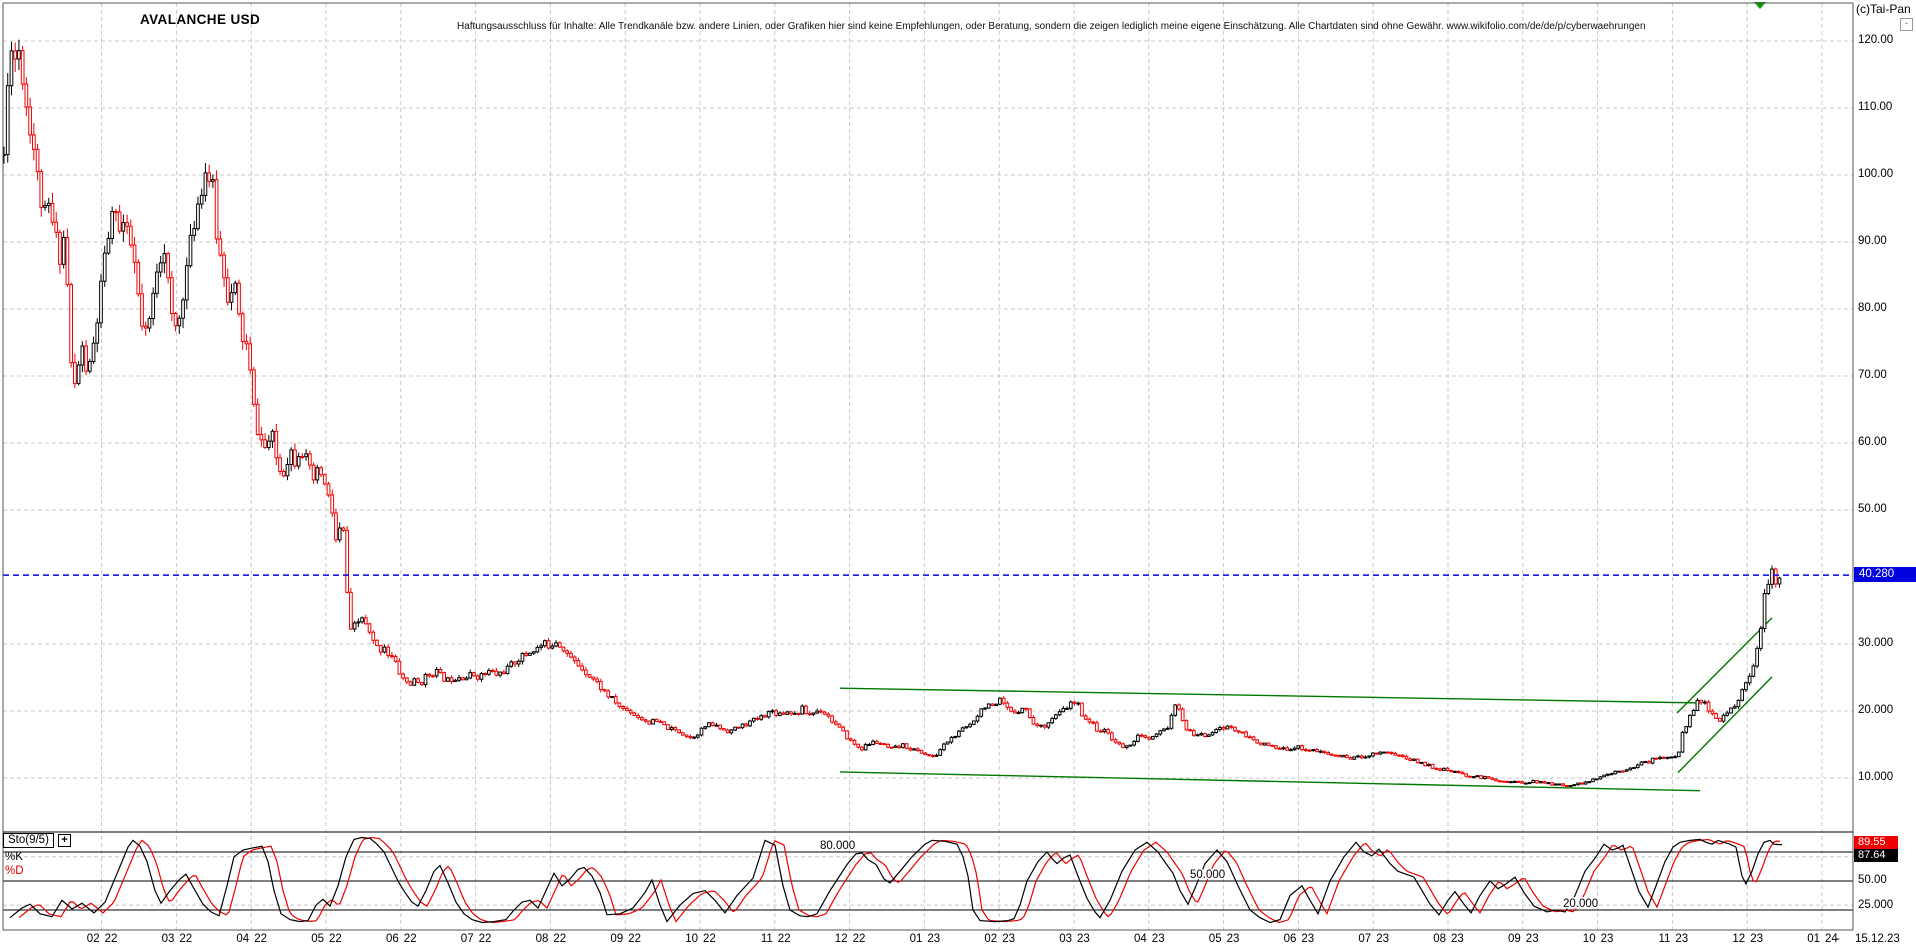 The image size is (1916, 948). What do you see at coordinates (1207, 875) in the screenshot?
I see `sto-reference-label: 50.000` at bounding box center [1207, 875].